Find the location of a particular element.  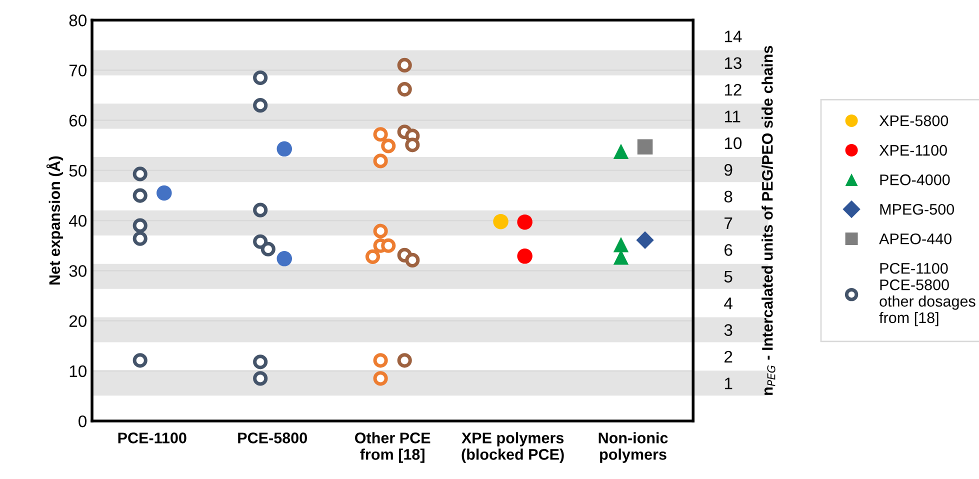

x-tick-label: Non-ionic polymers is located at coordinates (633, 447).